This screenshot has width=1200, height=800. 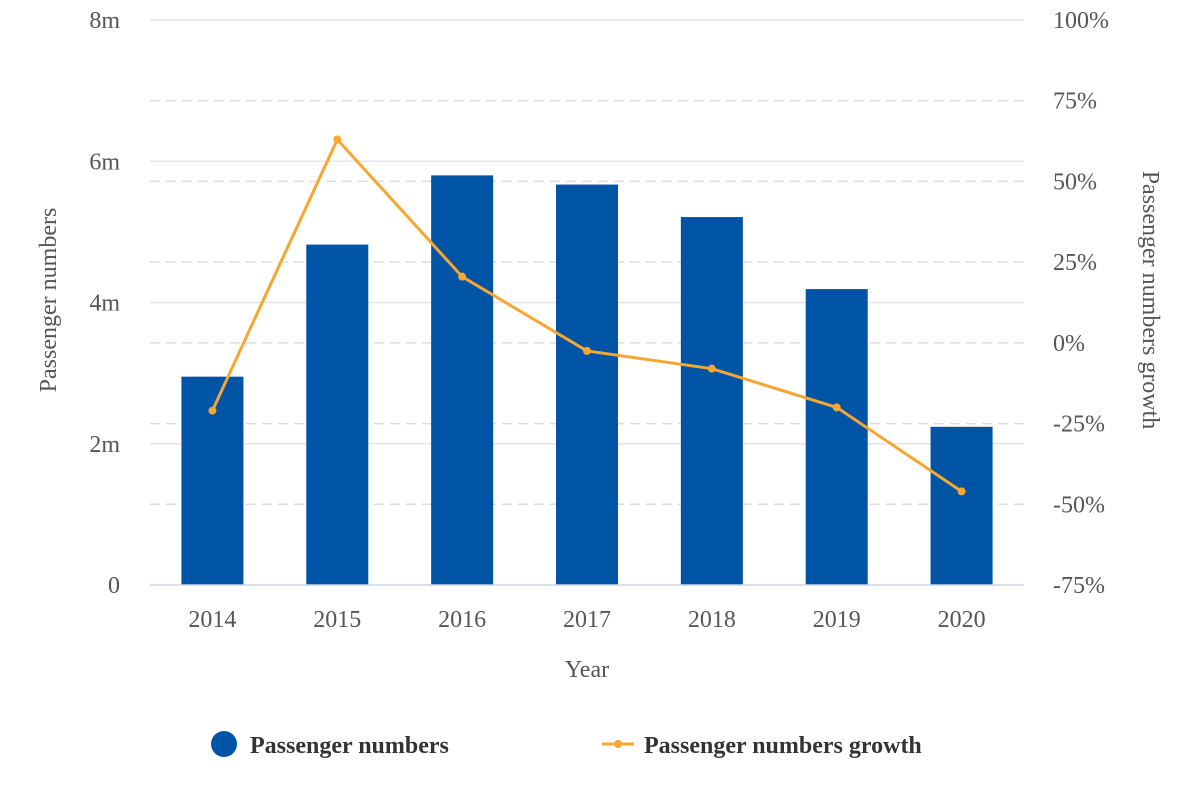 What do you see at coordinates (1079, 586) in the screenshot?
I see `y-right-tick-label: -75%` at bounding box center [1079, 586].